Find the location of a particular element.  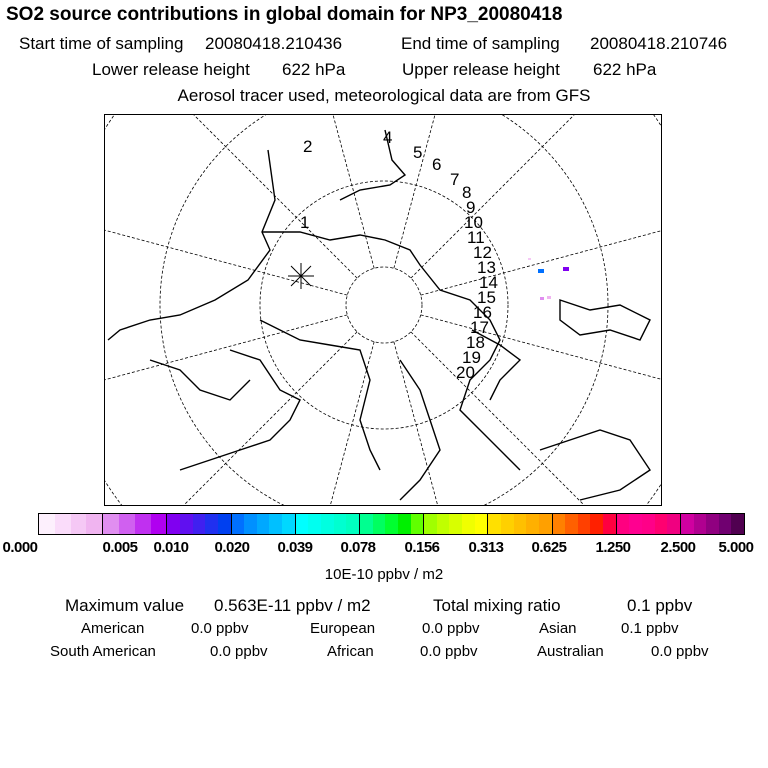

region-name: Australian is located at coordinates (570, 651).